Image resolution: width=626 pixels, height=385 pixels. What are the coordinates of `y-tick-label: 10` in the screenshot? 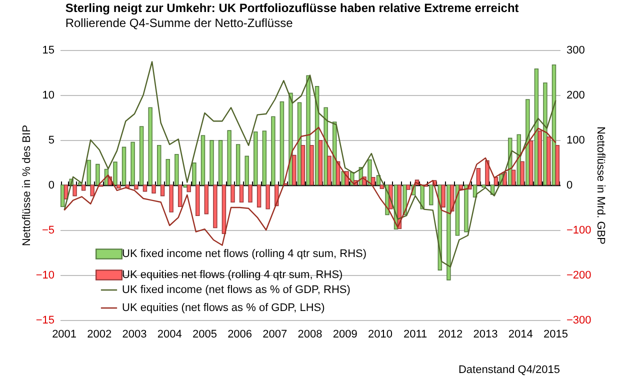 It's located at (48, 96).